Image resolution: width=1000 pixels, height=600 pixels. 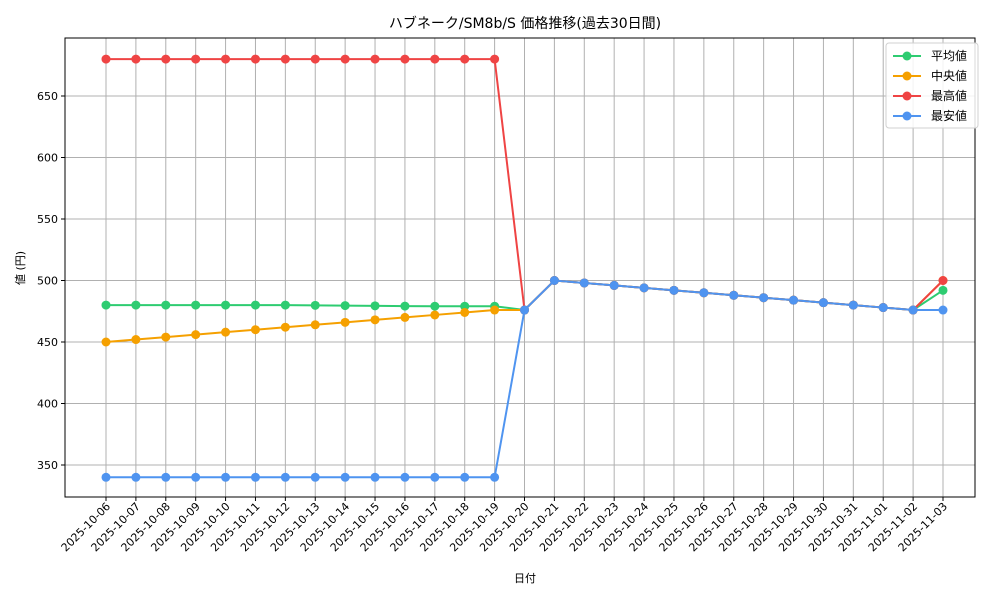 I want to click on legend-box, so click(x=932, y=85).